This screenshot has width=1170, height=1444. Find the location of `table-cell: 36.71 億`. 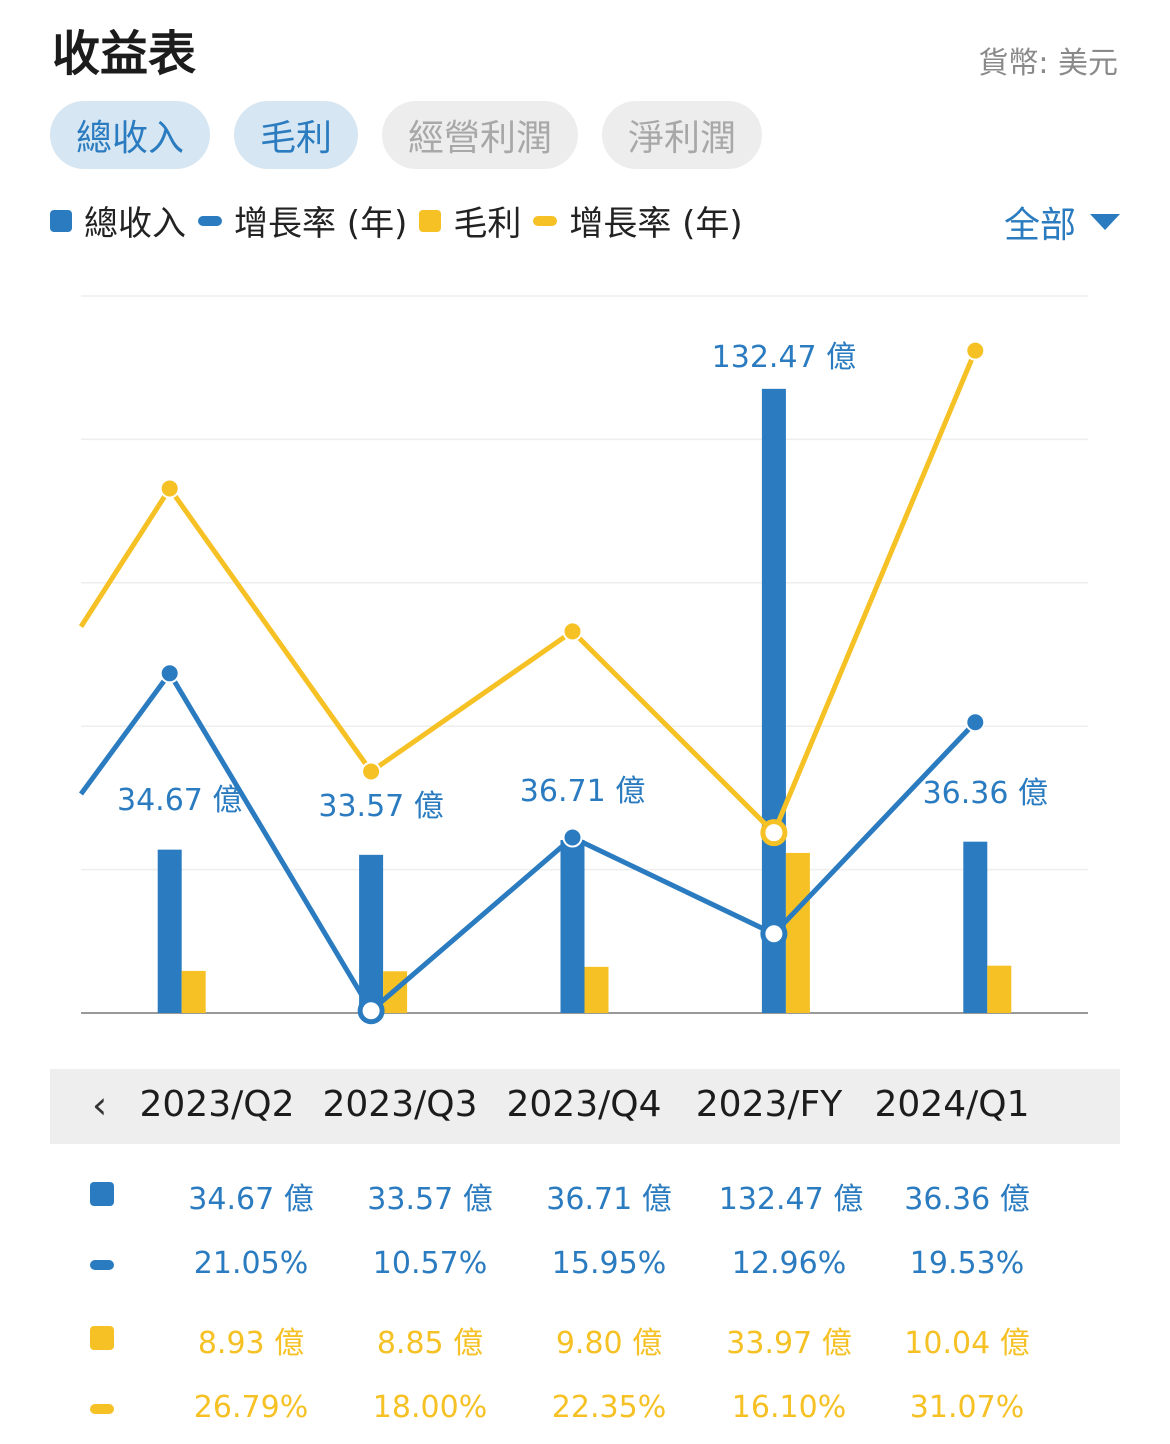

table-cell: 36.71 億 is located at coordinates (609, 1199).